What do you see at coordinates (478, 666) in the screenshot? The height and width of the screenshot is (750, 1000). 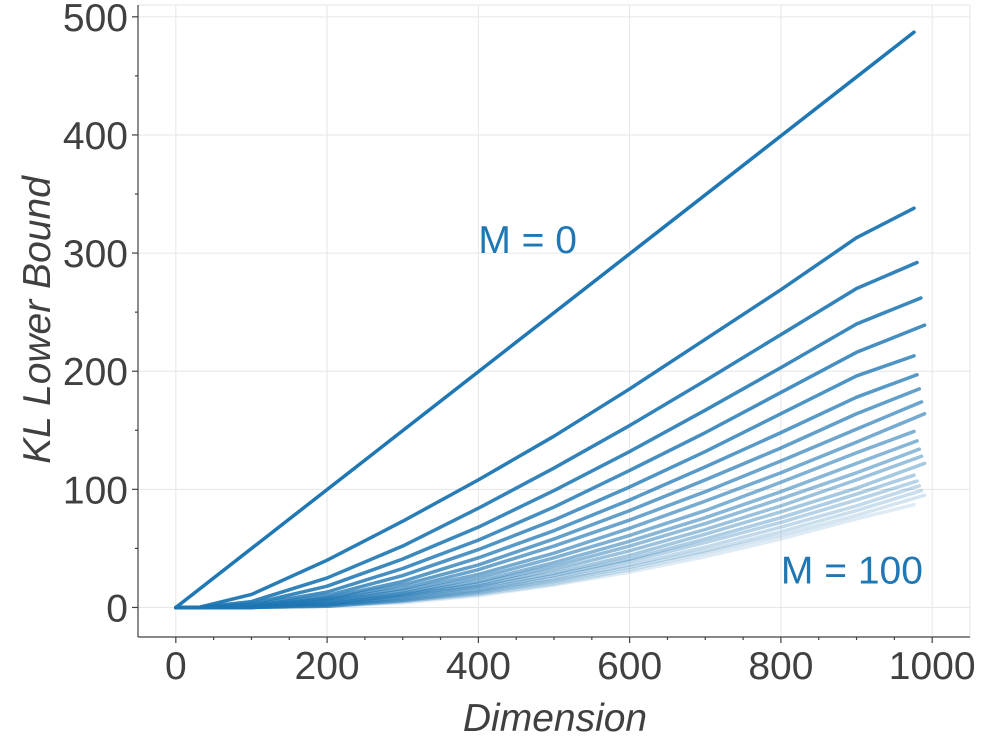 I see `x-tick-label: 400` at bounding box center [478, 666].